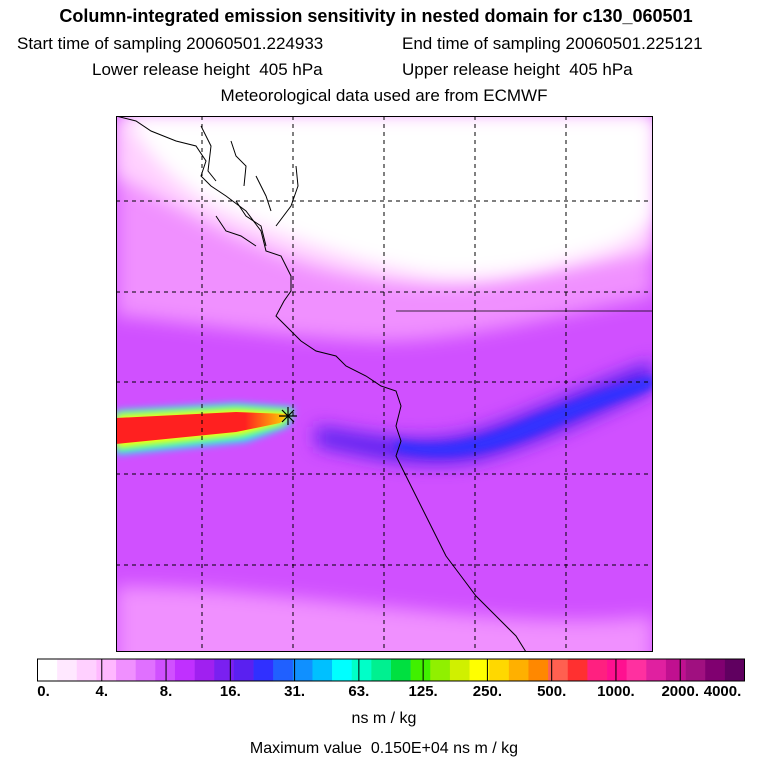 This screenshot has width=768, height=768. What do you see at coordinates (43, 691) in the screenshot?
I see `colorbar-tick-label: 0.` at bounding box center [43, 691].